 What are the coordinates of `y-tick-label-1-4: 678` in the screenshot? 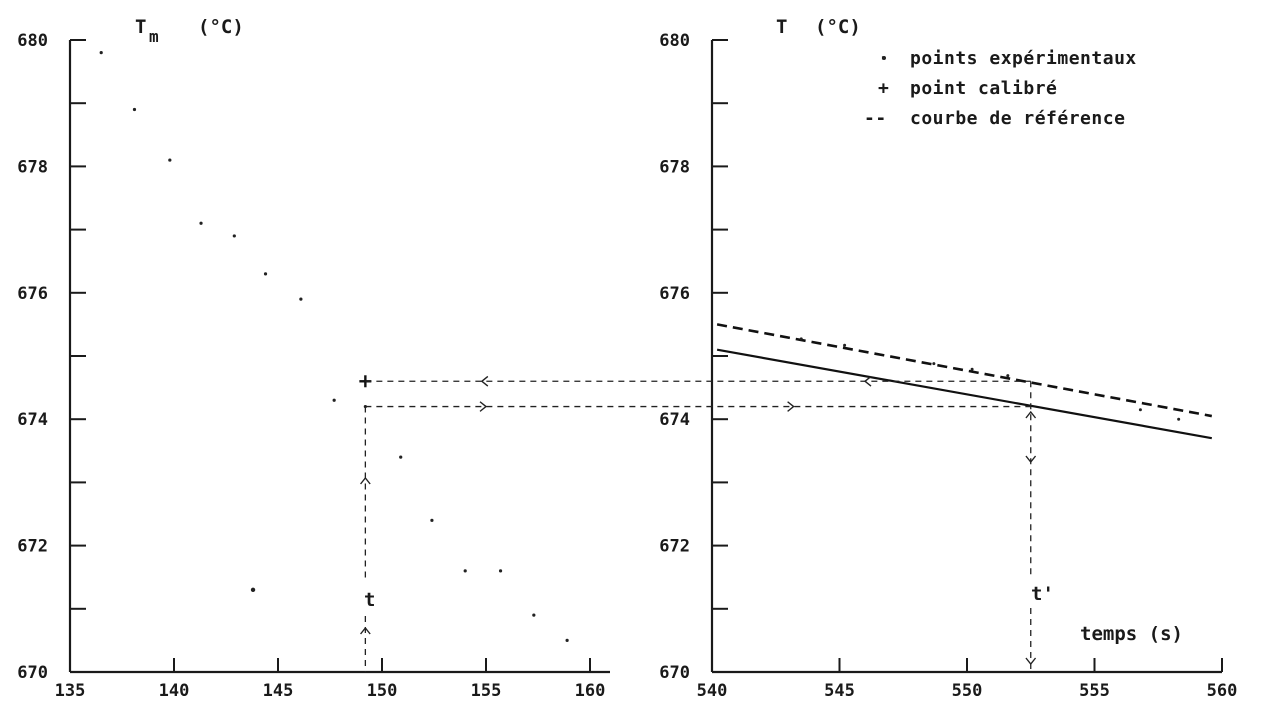 It's located at (674, 167).